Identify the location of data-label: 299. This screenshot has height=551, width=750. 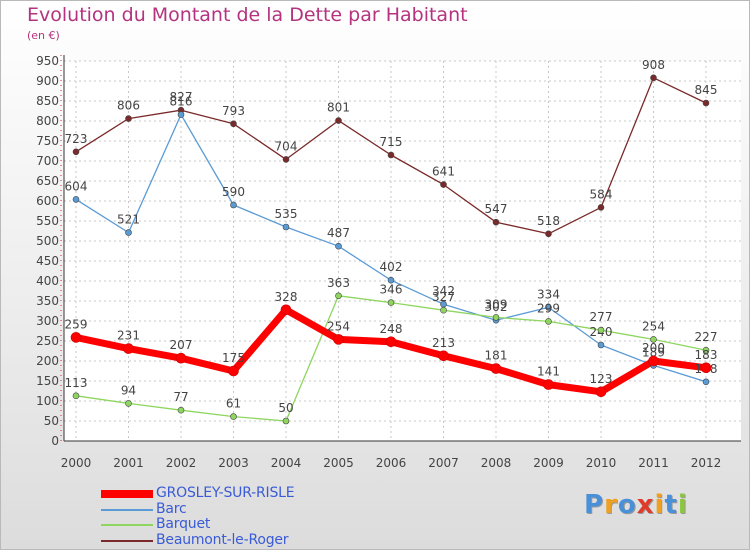
(548, 308).